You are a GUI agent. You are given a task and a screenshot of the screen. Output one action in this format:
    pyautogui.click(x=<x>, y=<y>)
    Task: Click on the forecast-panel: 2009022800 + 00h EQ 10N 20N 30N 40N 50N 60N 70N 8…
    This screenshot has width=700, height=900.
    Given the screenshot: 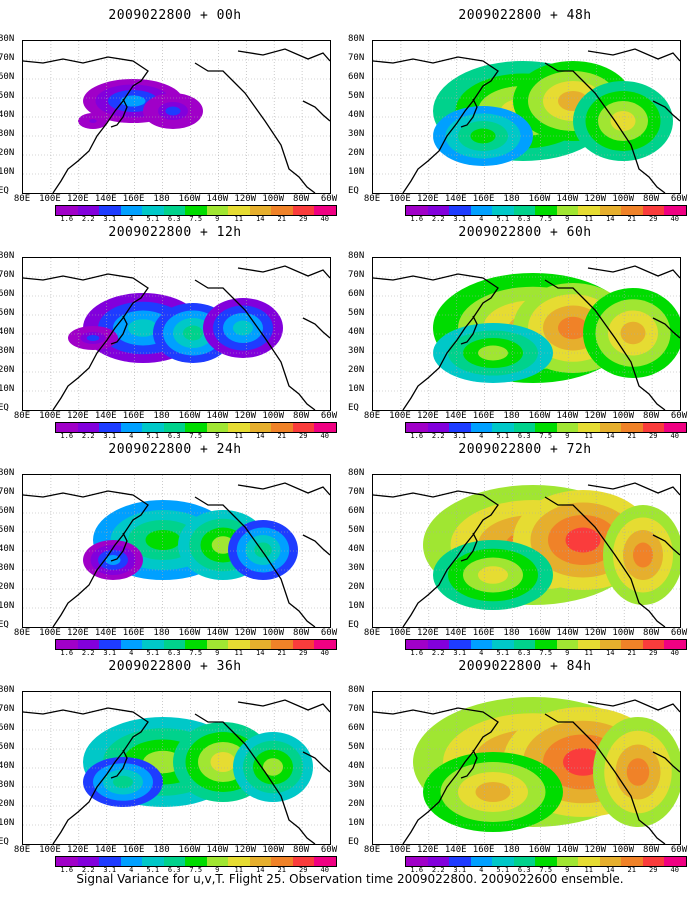 What is the action you would take?
    pyautogui.click(x=175, y=111)
    